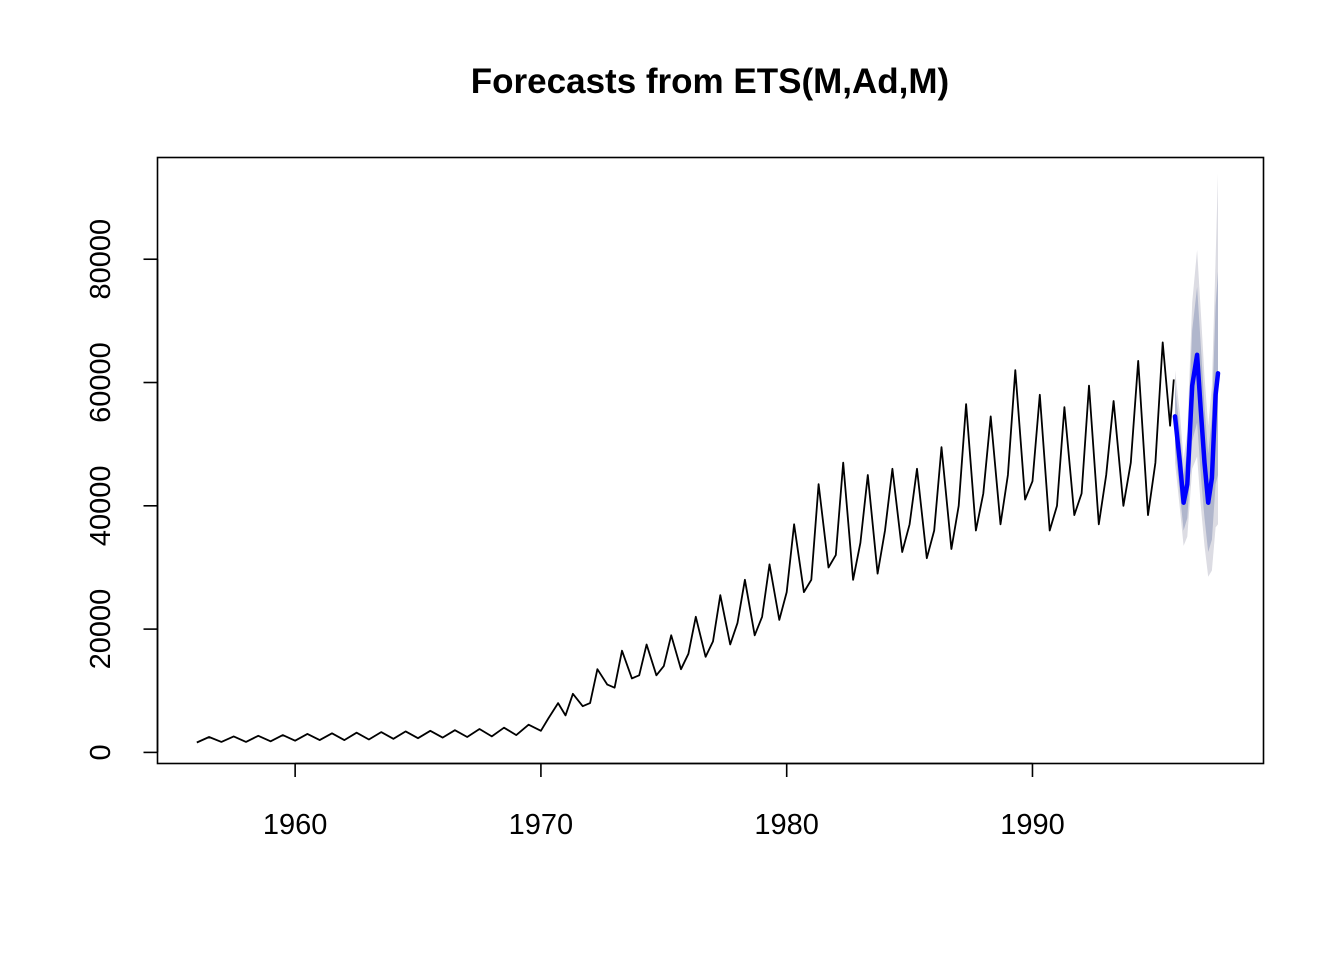 The image size is (1344, 960). I want to click on y-tick-label: 80000, so click(101, 259).